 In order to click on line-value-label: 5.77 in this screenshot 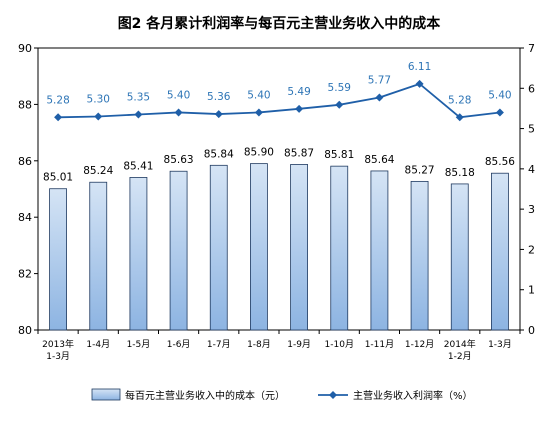, I will do `click(379, 81)`.